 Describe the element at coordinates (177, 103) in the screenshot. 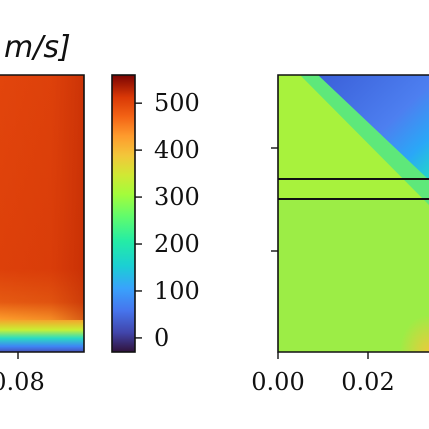

I see `colorbar-tick-label: 500` at that location.